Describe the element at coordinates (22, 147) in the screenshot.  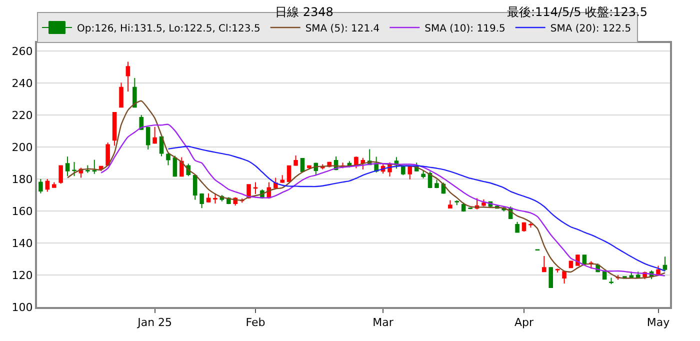
I see `y-tick-label: 200` at that location.